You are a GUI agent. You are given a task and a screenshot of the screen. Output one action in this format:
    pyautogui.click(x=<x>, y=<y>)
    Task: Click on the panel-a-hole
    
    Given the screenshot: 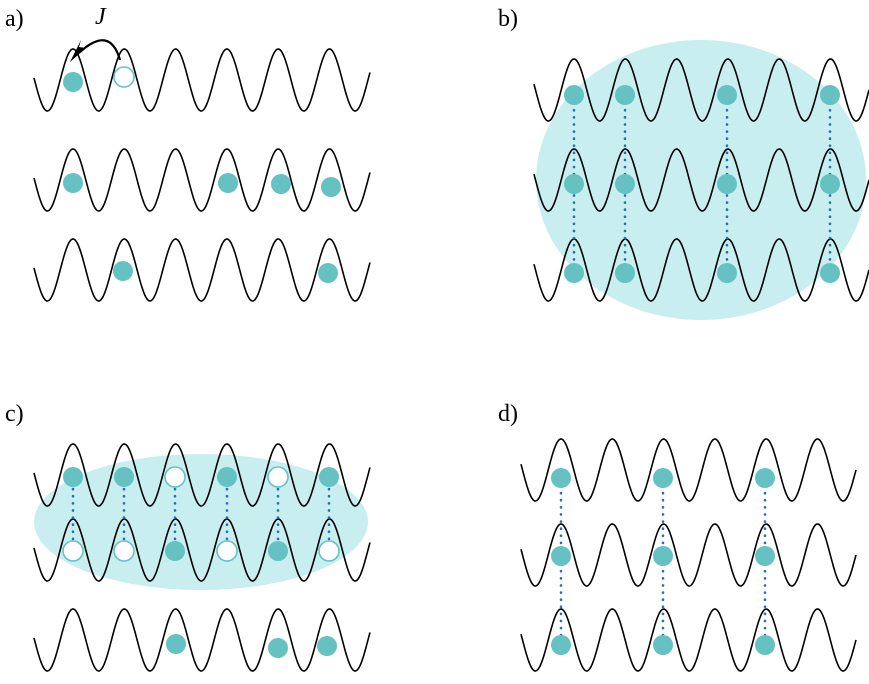 What is the action you would take?
    pyautogui.click(x=124, y=77)
    